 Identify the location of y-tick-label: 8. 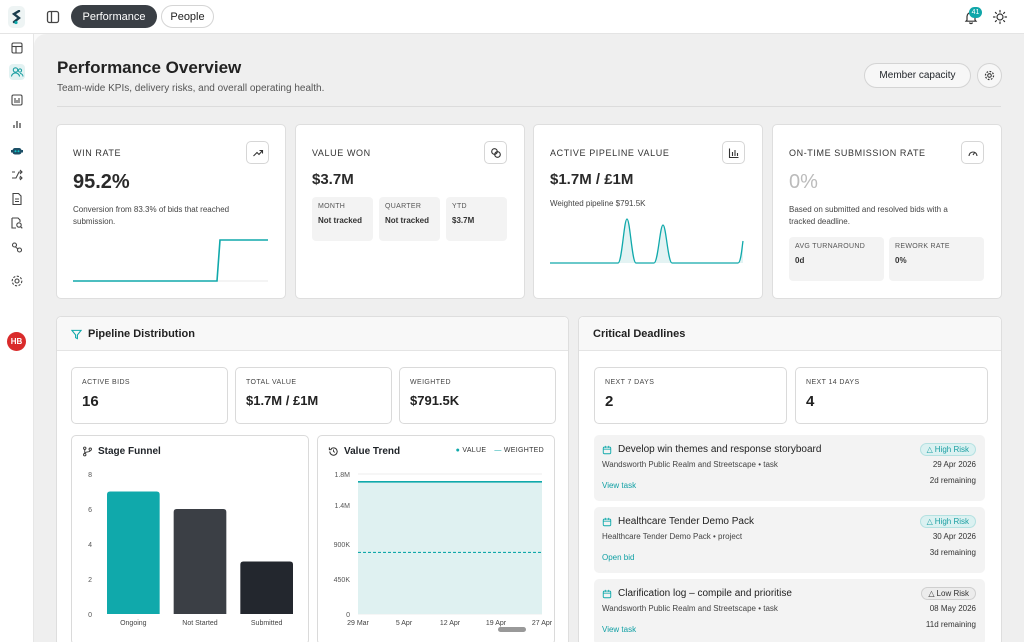
(90, 475).